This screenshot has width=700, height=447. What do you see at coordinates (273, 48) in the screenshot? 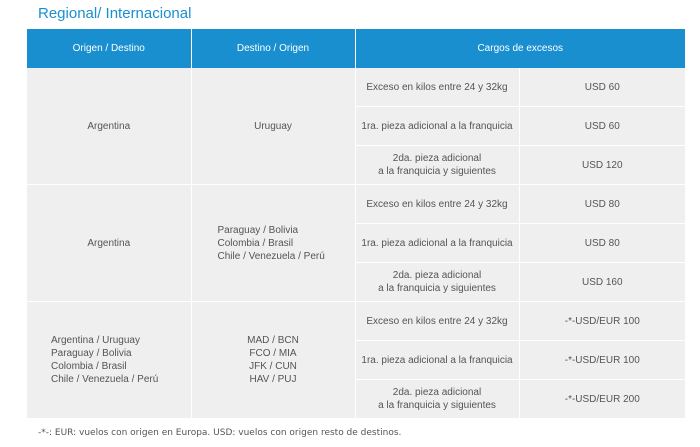
I see `header-destination: Destino / Origen` at bounding box center [273, 48].